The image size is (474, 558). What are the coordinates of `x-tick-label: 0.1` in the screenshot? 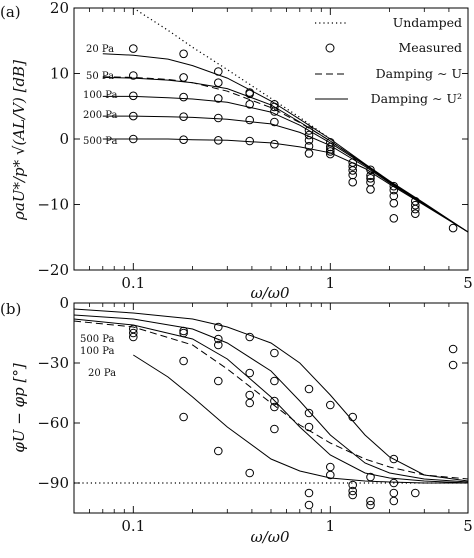 It's located at (133, 283).